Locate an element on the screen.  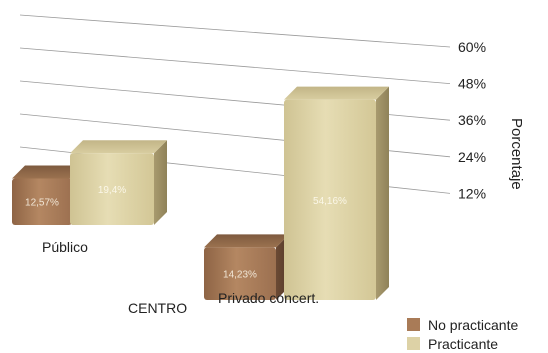
bar-data-label: 19,4% is located at coordinates (112, 190).